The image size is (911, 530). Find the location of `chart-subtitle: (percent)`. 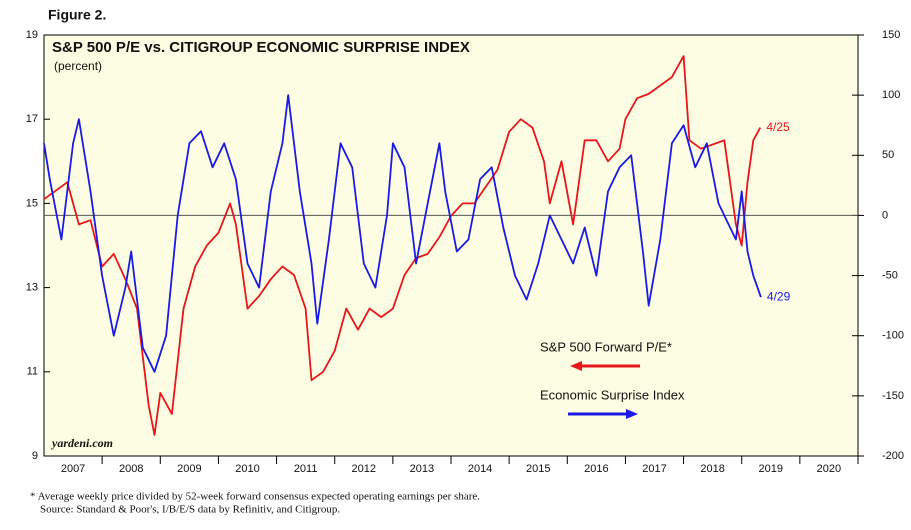

chart-subtitle: (percent) is located at coordinates (78, 66).